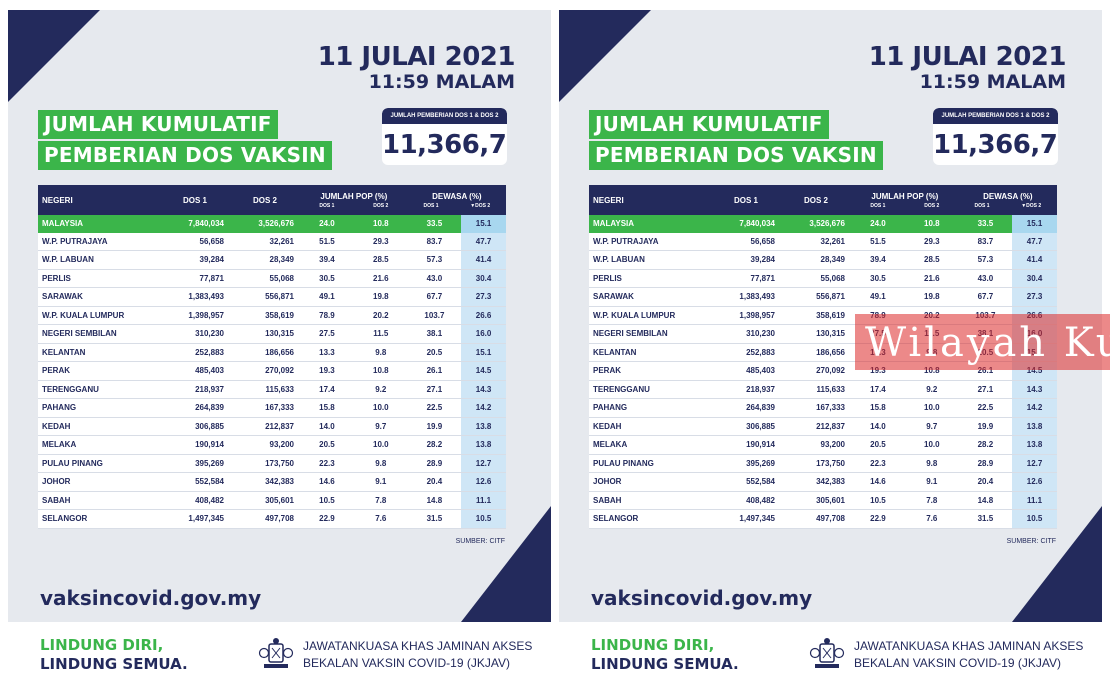  I want to click on table-row: TERENGGANU 218,937 115,633 17.4 9.2 27.1 14.3, so click(272, 389).